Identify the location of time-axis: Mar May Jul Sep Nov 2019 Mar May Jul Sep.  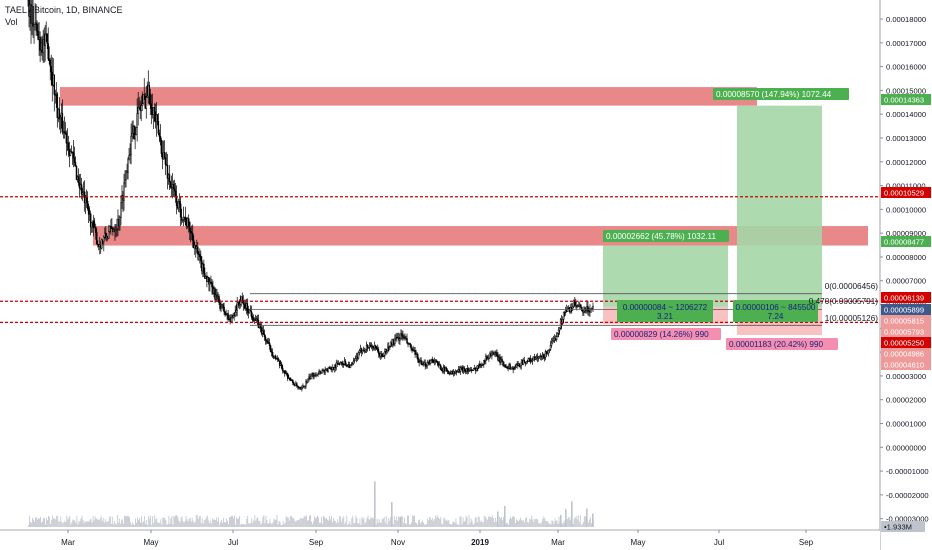
(440, 539).